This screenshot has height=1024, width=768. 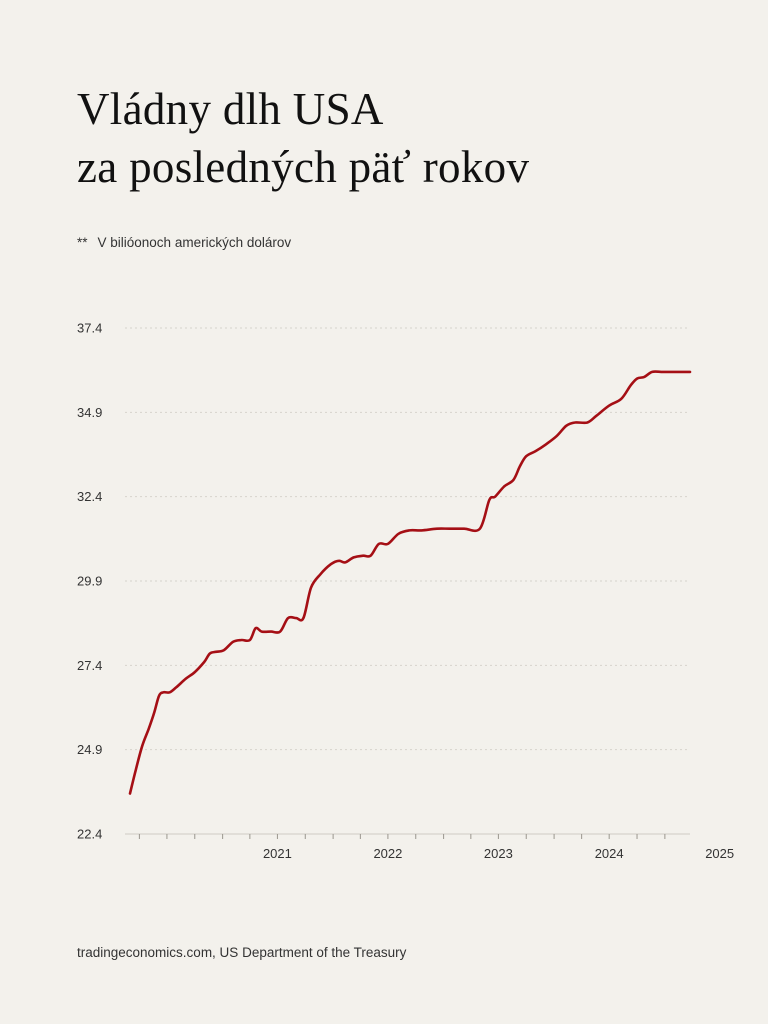 What do you see at coordinates (89, 412) in the screenshot?
I see `y-tick-label: 34.9` at bounding box center [89, 412].